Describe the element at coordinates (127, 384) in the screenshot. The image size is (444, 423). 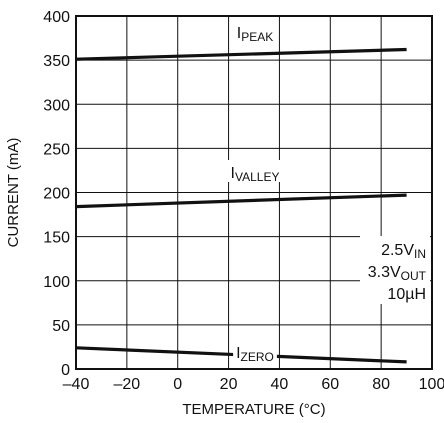
I see `x-tick-label: –20` at that location.